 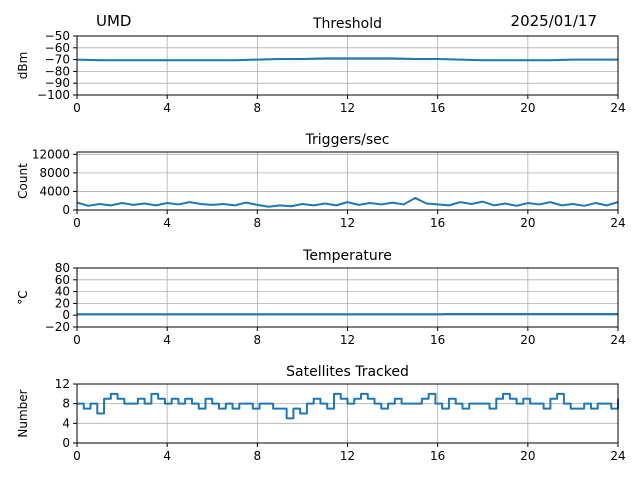 I want to click on y-axis-label-triggers: Count, so click(x=23, y=181).